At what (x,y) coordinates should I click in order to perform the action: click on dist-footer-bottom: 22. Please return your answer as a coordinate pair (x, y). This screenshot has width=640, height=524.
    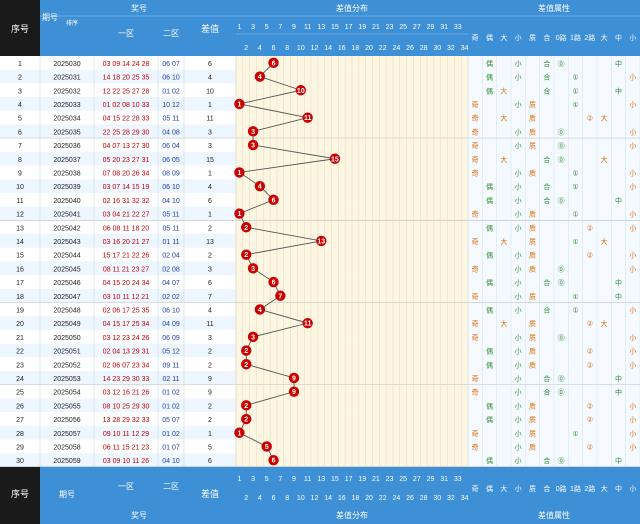
    Looking at the image, I should click on (383, 498).